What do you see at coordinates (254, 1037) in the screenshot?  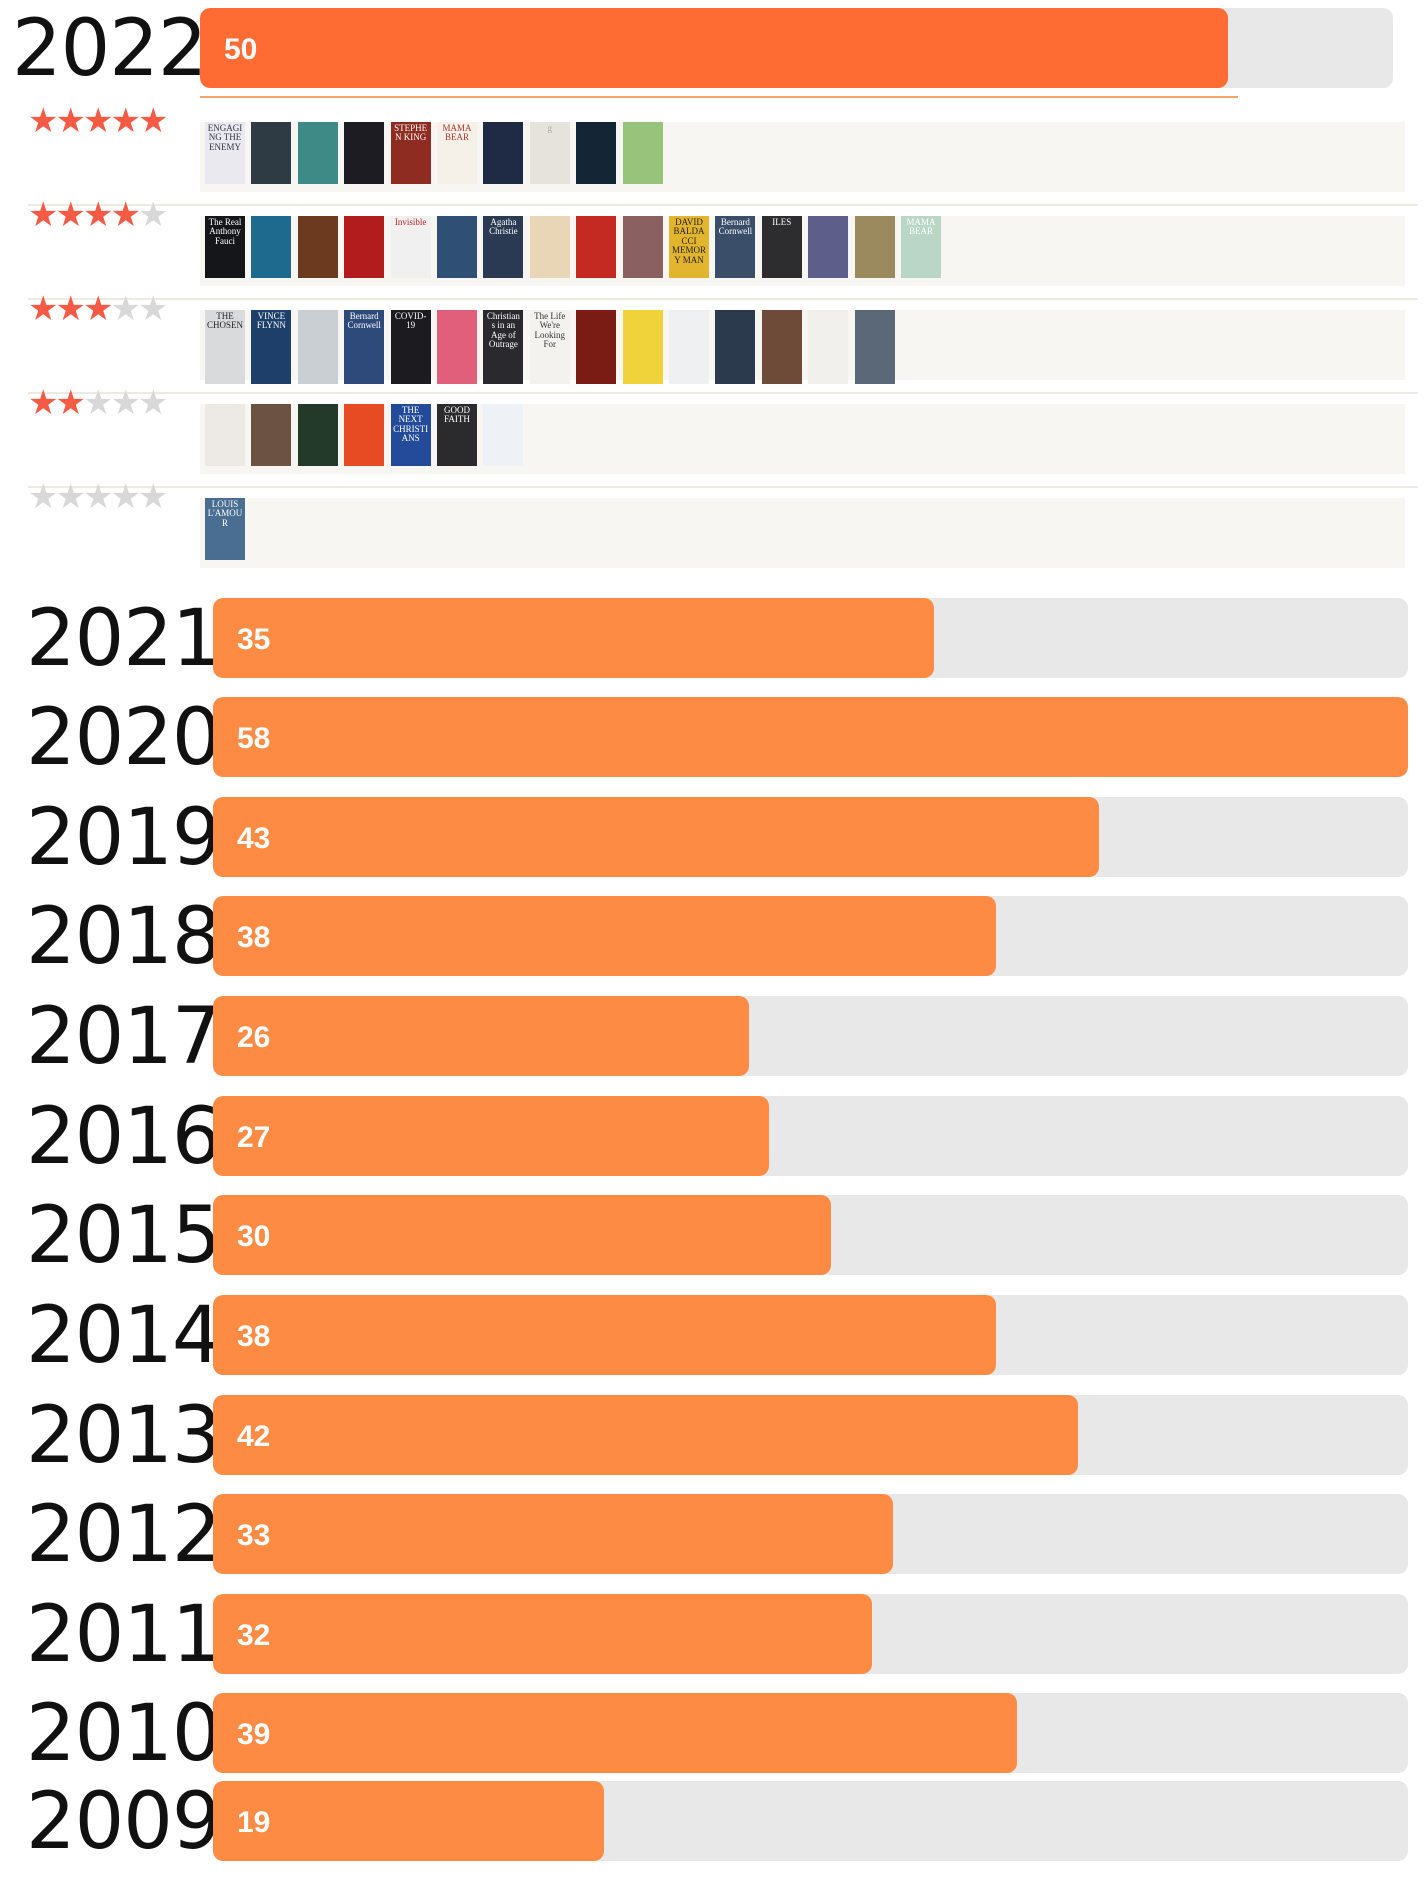 I see `bar-count-label: 26` at bounding box center [254, 1037].